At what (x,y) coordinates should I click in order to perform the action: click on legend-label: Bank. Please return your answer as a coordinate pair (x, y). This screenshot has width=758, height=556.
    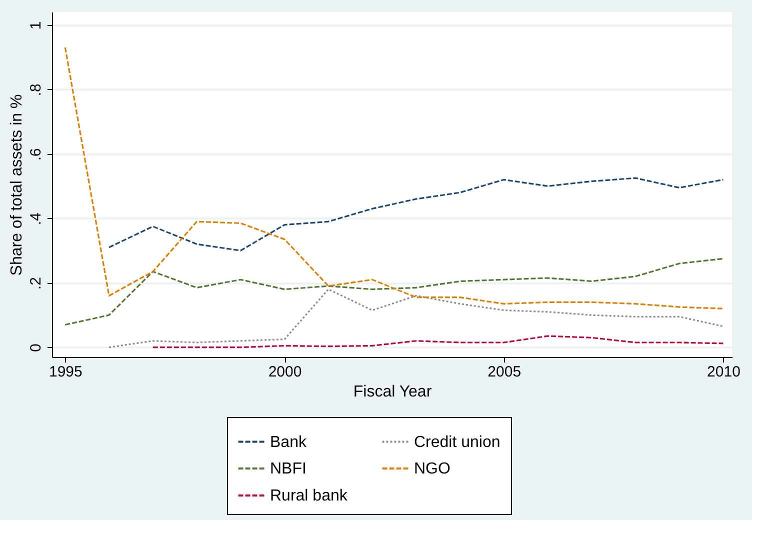
    Looking at the image, I should click on (289, 442).